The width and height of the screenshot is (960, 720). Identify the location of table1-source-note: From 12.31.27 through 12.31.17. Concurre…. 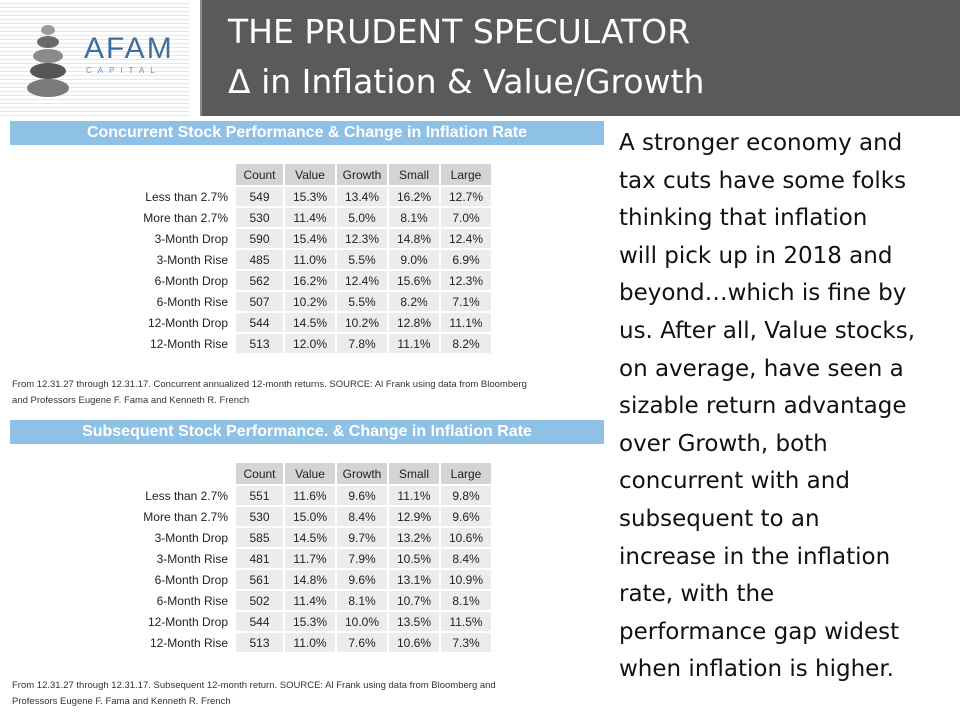
(307, 393).